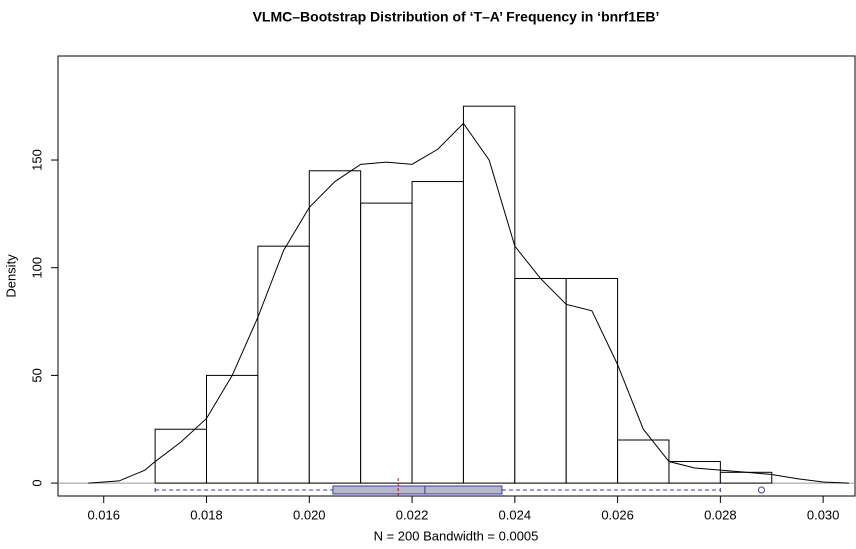  I want to click on y-tick-label: 0, so click(36, 482).